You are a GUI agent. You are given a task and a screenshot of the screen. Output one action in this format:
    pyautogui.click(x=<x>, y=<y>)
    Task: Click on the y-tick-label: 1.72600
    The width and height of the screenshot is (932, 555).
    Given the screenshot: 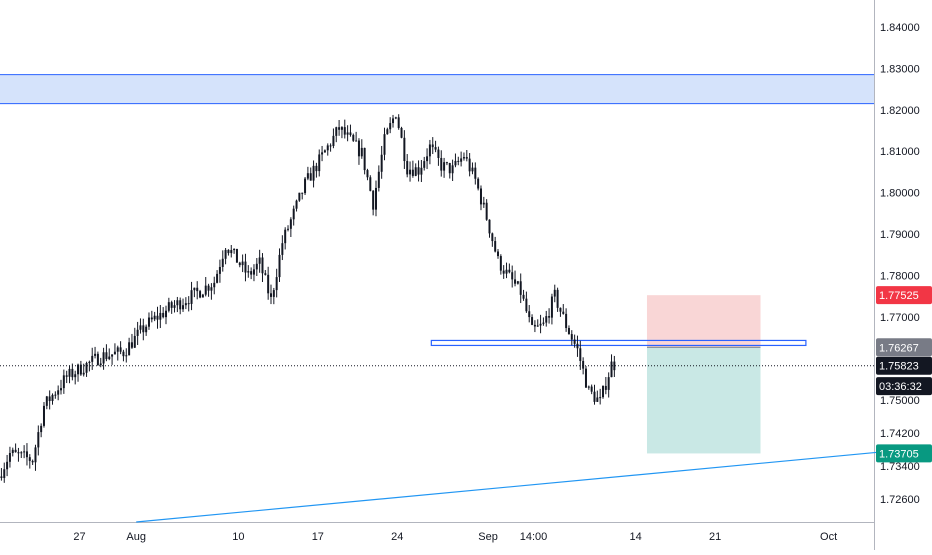 What is the action you would take?
    pyautogui.click(x=900, y=500)
    